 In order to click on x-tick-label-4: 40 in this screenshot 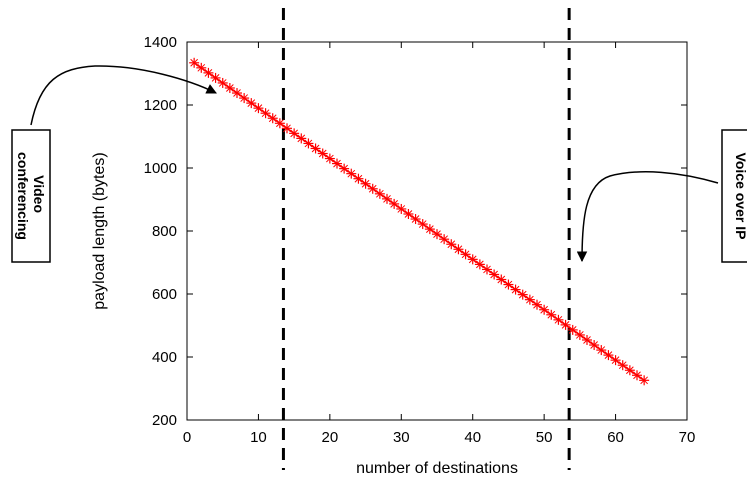, I will do `click(472, 437)`.